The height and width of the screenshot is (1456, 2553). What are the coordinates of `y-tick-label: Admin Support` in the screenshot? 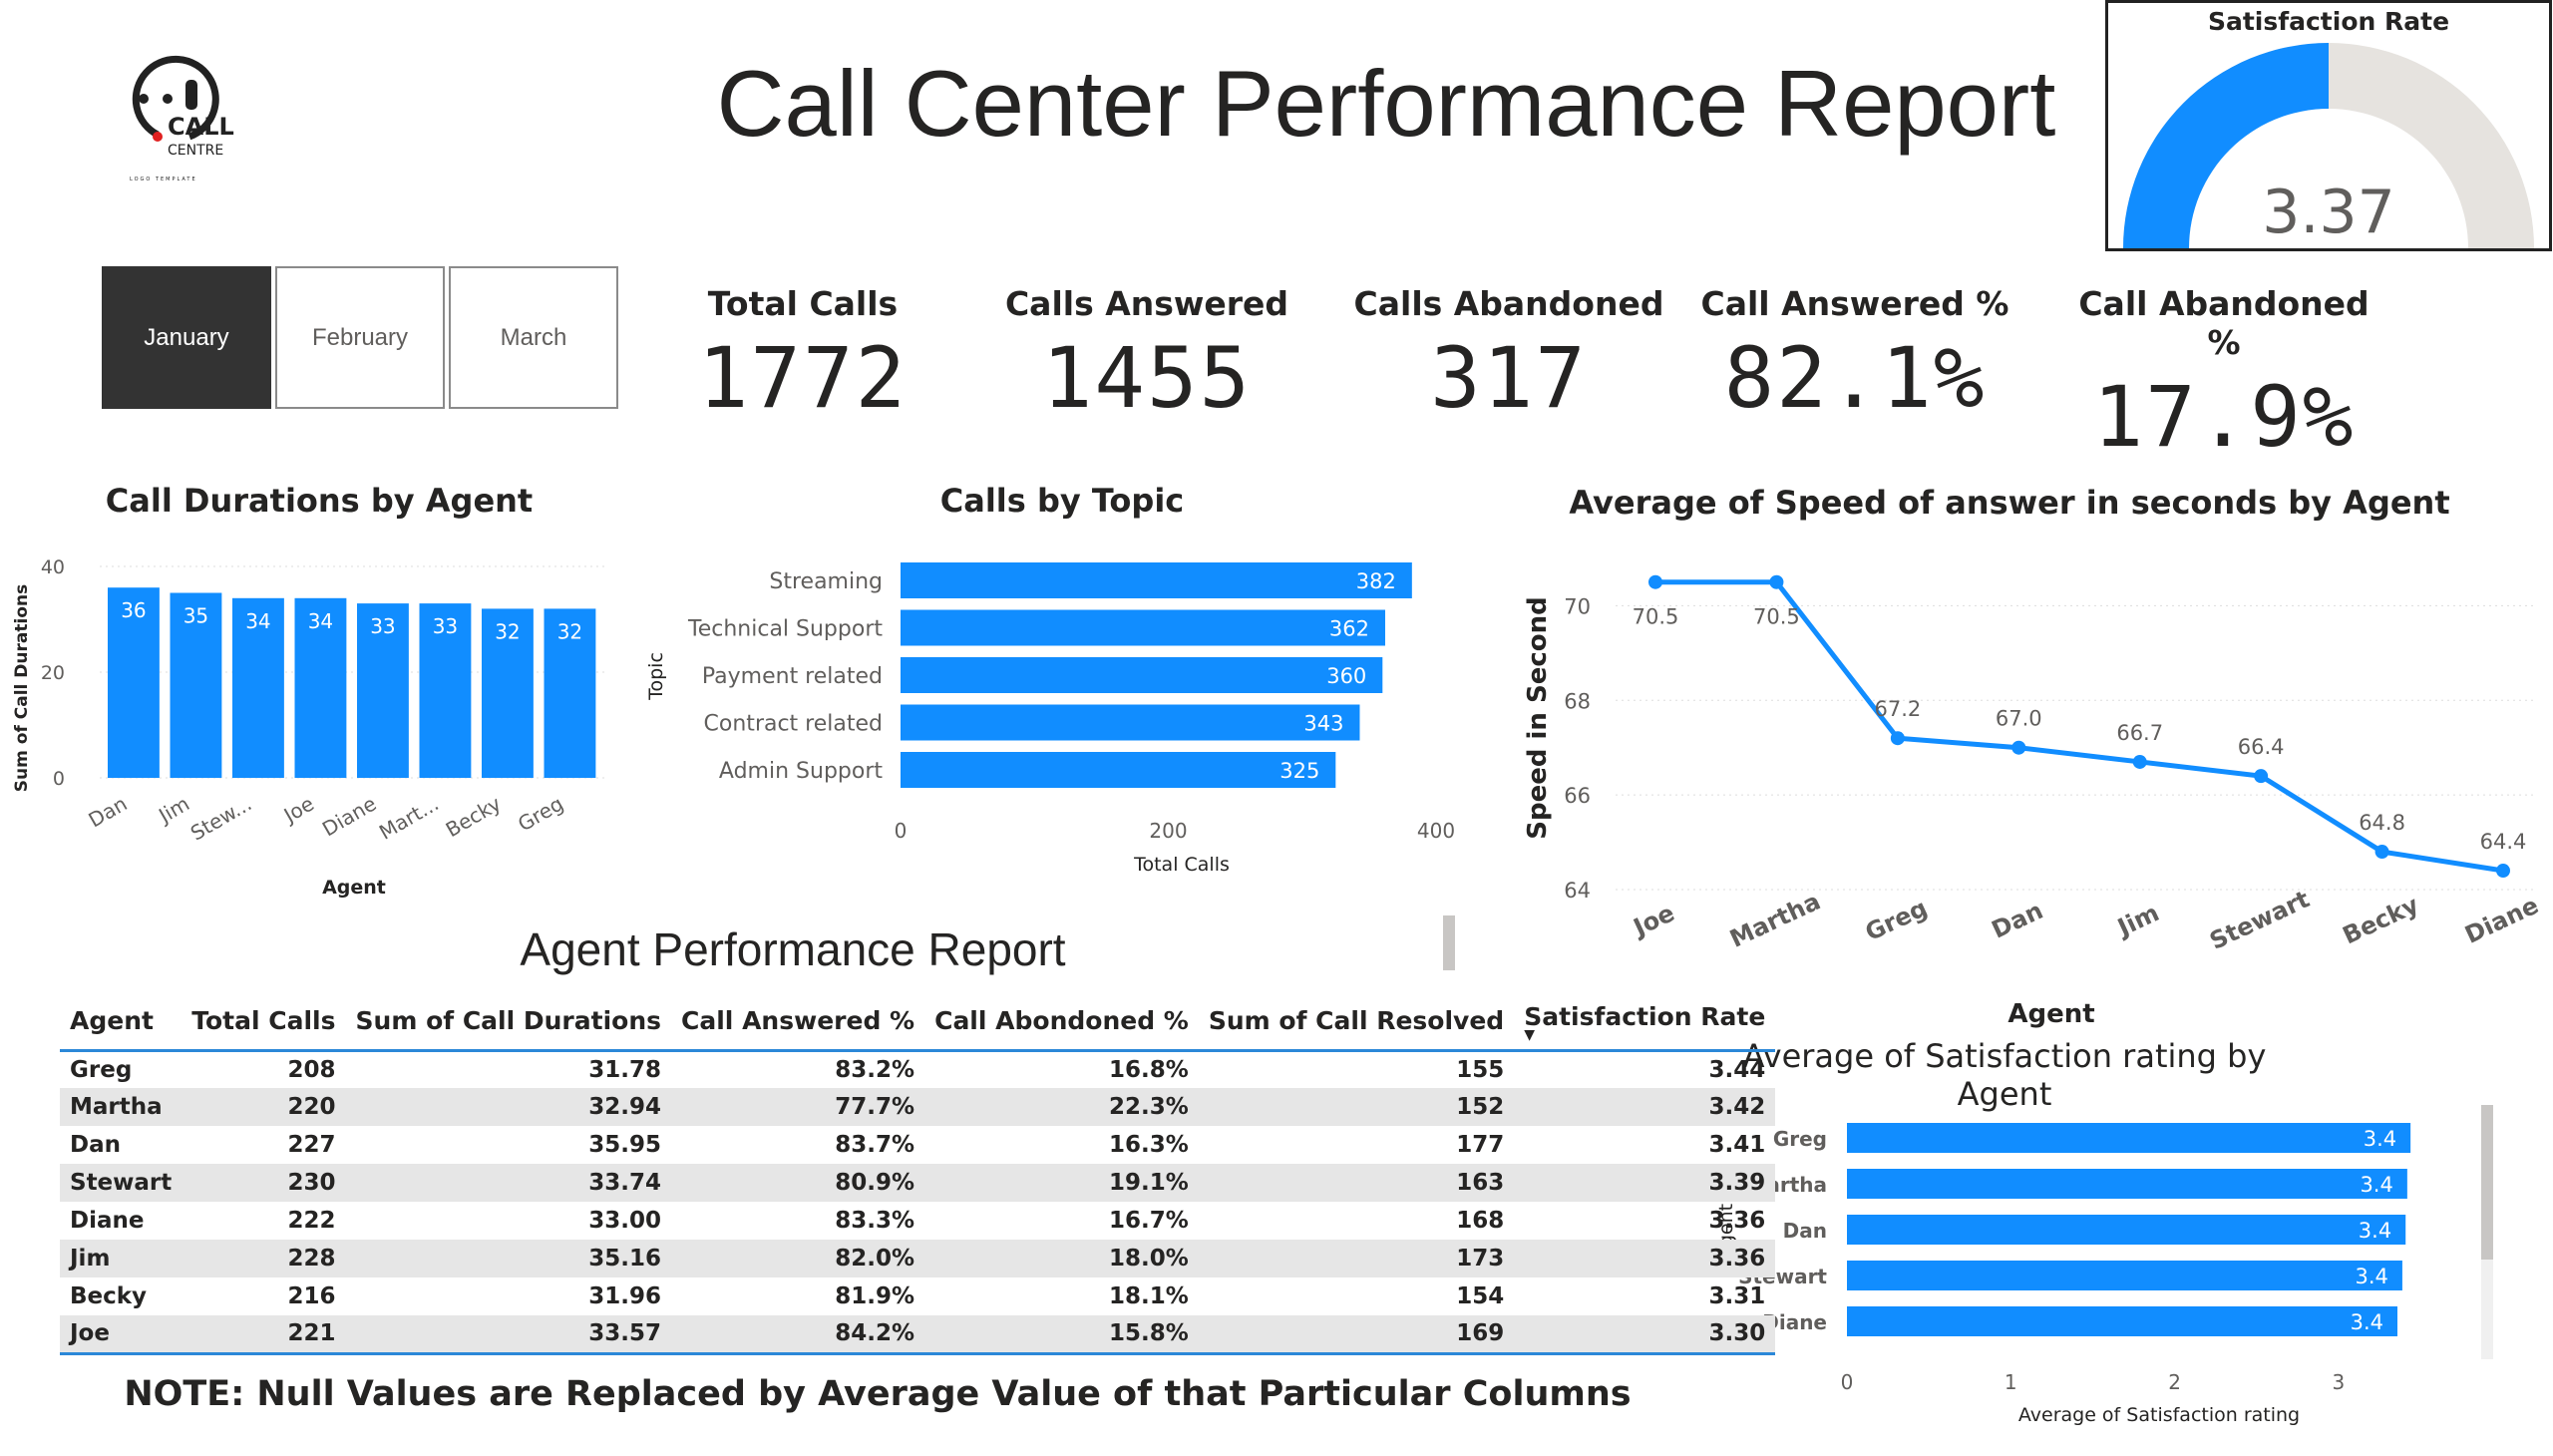 It's located at (801, 771).